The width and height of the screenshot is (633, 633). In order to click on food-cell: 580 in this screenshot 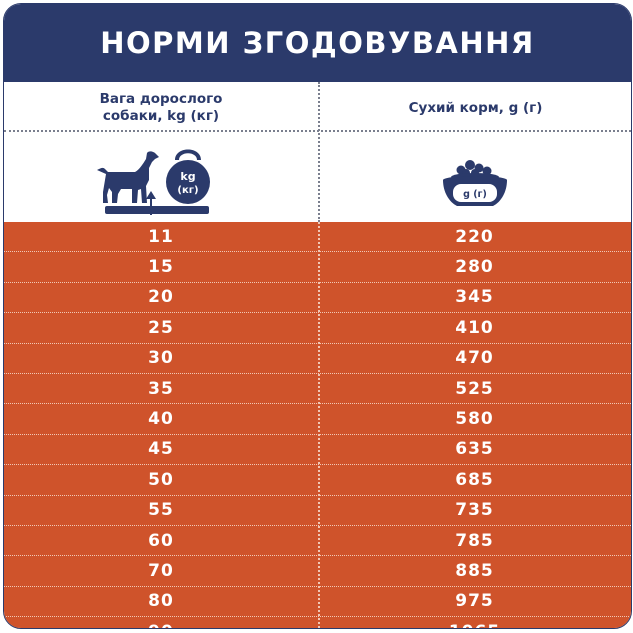, I will do `click(474, 419)`.